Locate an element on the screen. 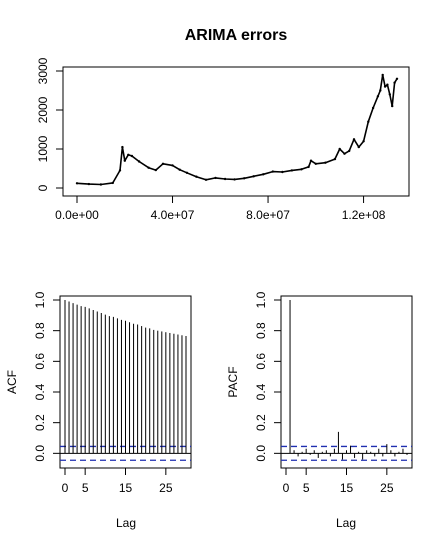 Image resolution: width=443 pixels, height=547 pixels. acf-x-tick-label: 15 is located at coordinates (126, 488).